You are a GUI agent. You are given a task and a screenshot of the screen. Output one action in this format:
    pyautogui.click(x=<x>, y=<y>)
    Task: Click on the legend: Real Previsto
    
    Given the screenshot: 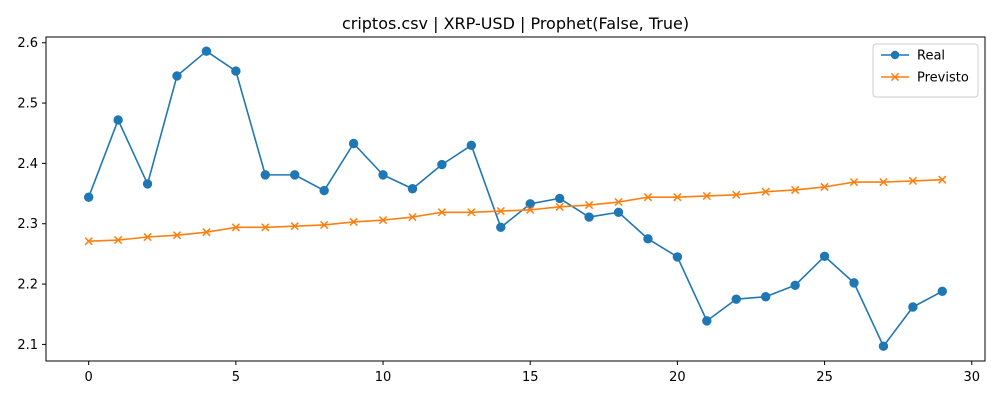 What is the action you would take?
    pyautogui.click(x=925, y=70)
    